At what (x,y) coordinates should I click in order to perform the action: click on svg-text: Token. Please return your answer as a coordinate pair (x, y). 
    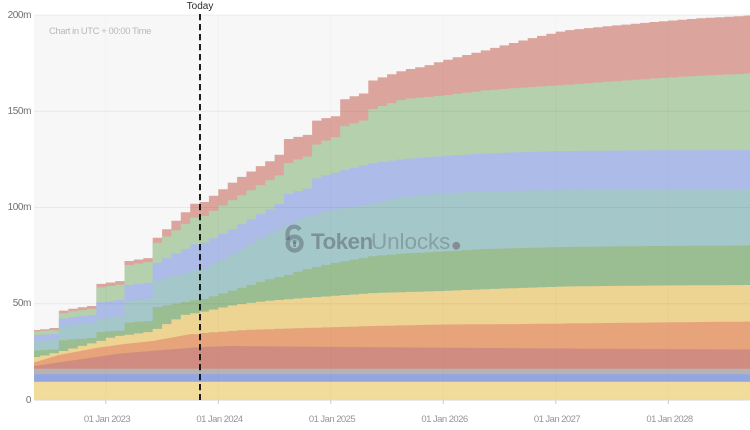
    Looking at the image, I should click on (342, 241).